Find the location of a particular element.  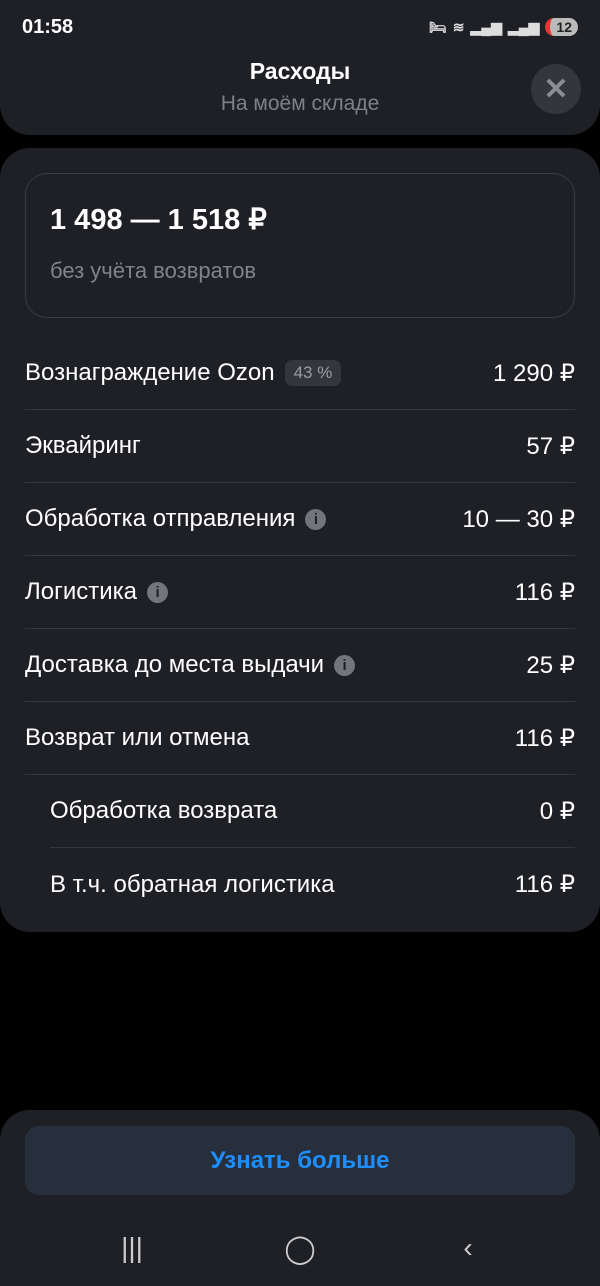

expense-row: Вознаграждение Ozon 43 % 1 290 ₽ is located at coordinates (300, 373).